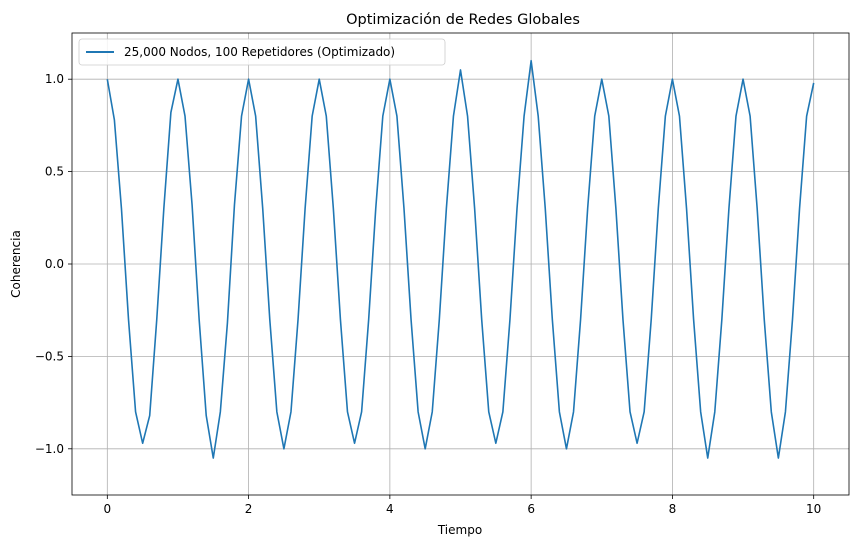 The width and height of the screenshot is (857, 548). Describe the element at coordinates (16, 264) in the screenshot. I see `y-axis-label: Coherencia` at that location.